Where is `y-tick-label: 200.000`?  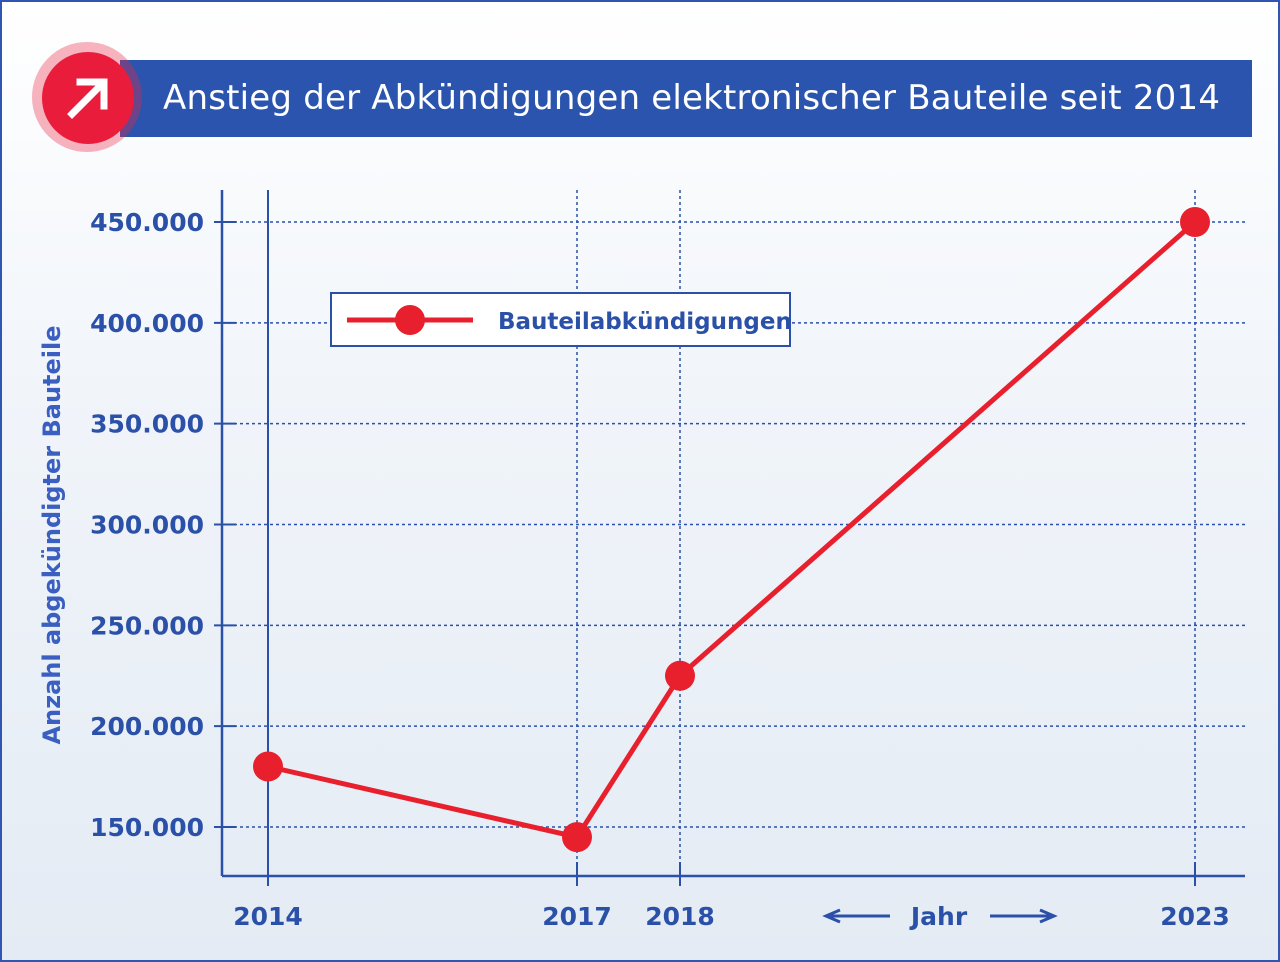 y-tick-label: 200.000 is located at coordinates (147, 726).